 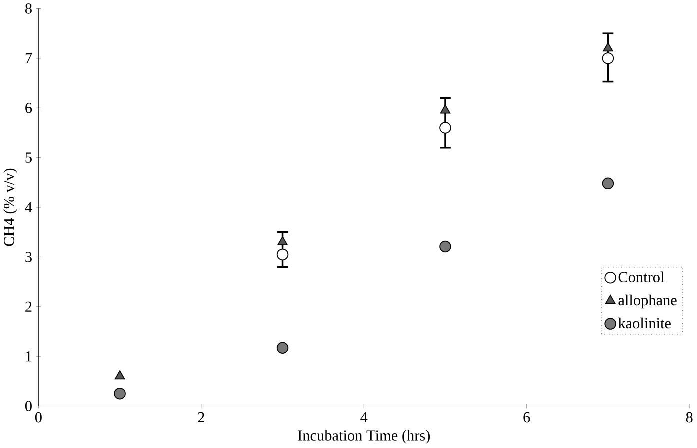 I want to click on legend-label: Control, so click(x=641, y=277).